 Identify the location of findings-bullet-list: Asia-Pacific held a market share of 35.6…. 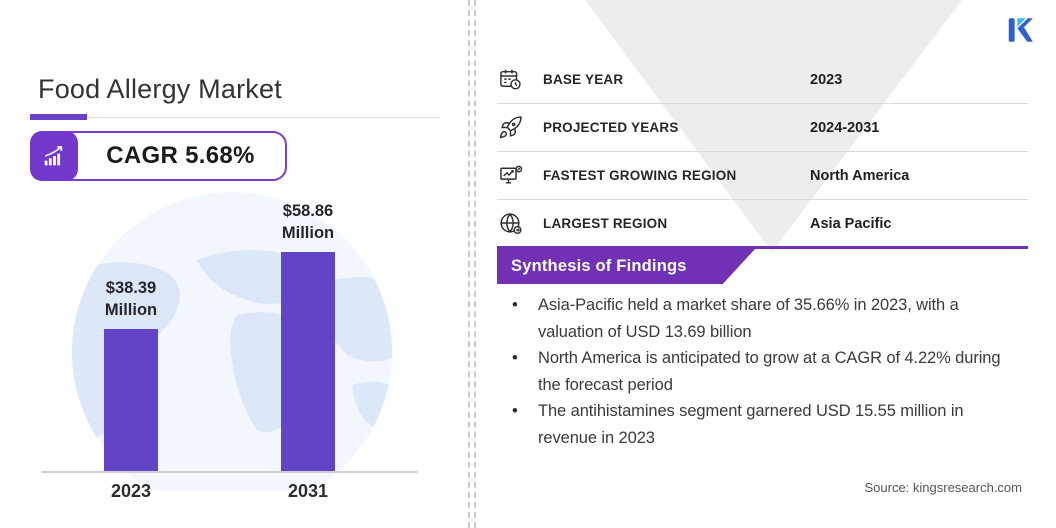
(761, 371).